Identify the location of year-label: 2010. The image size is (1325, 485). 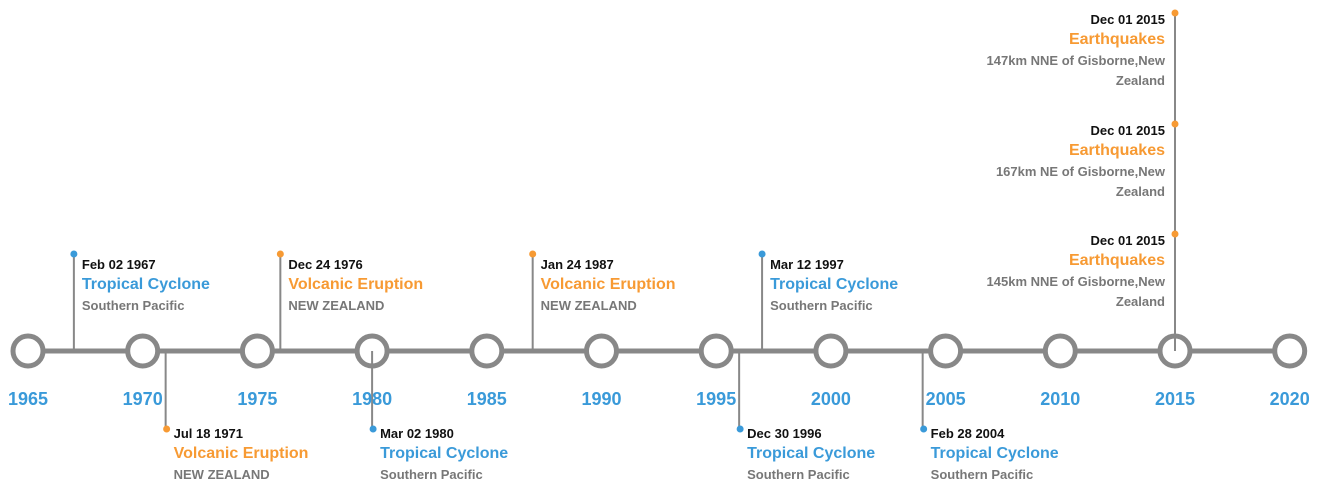
(1060, 399).